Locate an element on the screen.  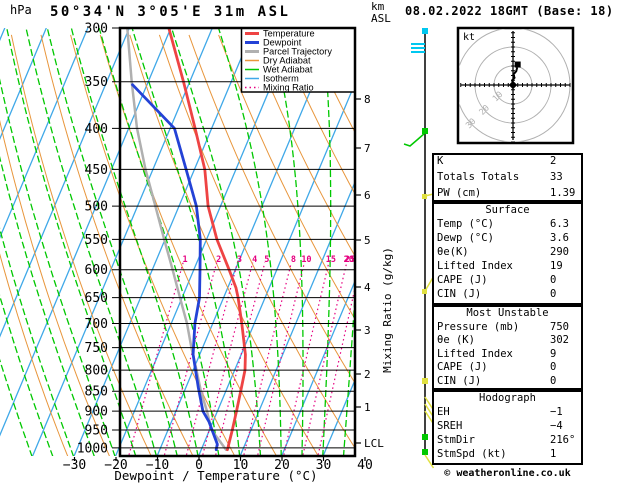
table-row: θe(K) 290 is located at coordinates (507, 253).